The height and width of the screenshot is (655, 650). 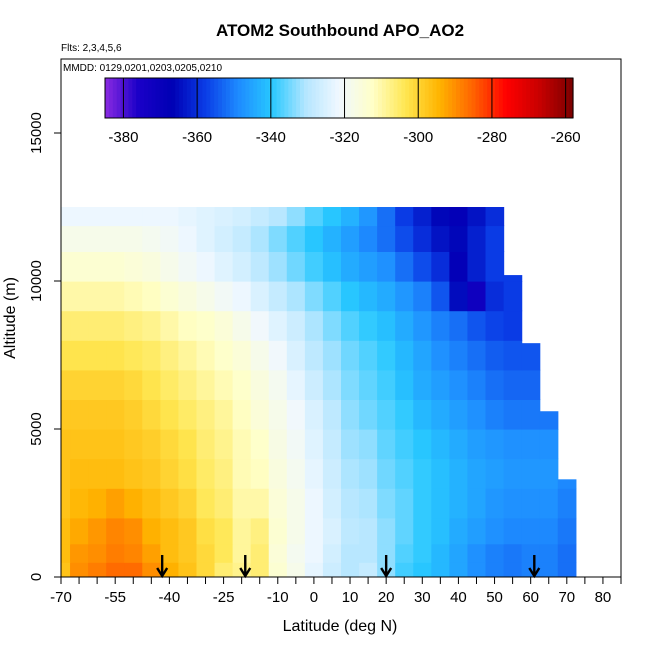 I want to click on colorbar-frame, so click(x=339, y=98).